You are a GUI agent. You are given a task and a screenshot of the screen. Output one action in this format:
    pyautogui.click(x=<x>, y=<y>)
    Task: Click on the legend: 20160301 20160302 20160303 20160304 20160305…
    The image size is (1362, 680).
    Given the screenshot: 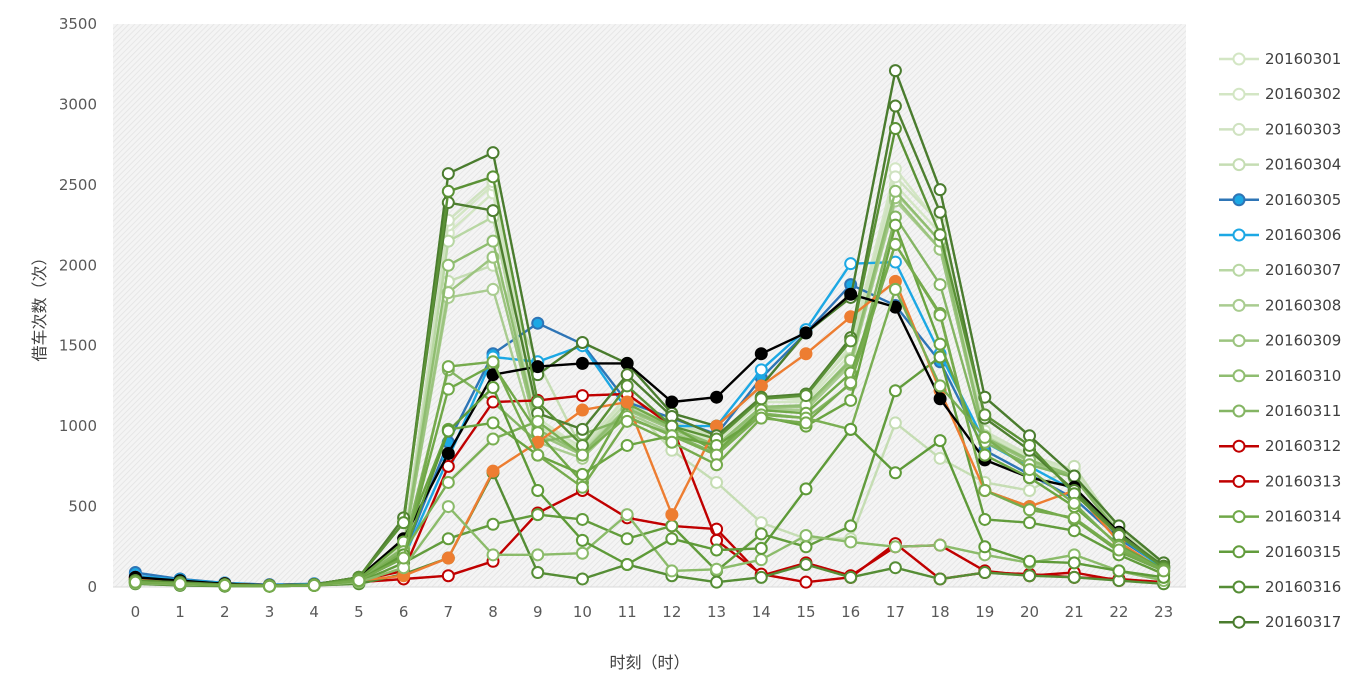 What is the action you would take?
    pyautogui.click(x=1280, y=340)
    